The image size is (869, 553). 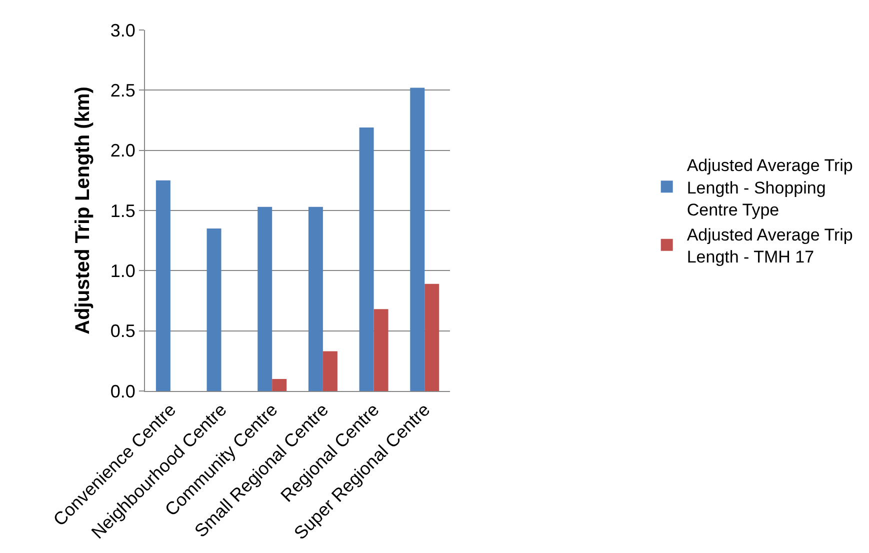 I want to click on y-tick-label: 2.0, so click(x=123, y=150).